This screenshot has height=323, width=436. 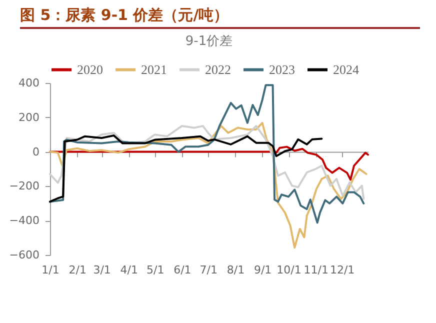 I want to click on y-tick-label: −600, so click(x=24, y=255).